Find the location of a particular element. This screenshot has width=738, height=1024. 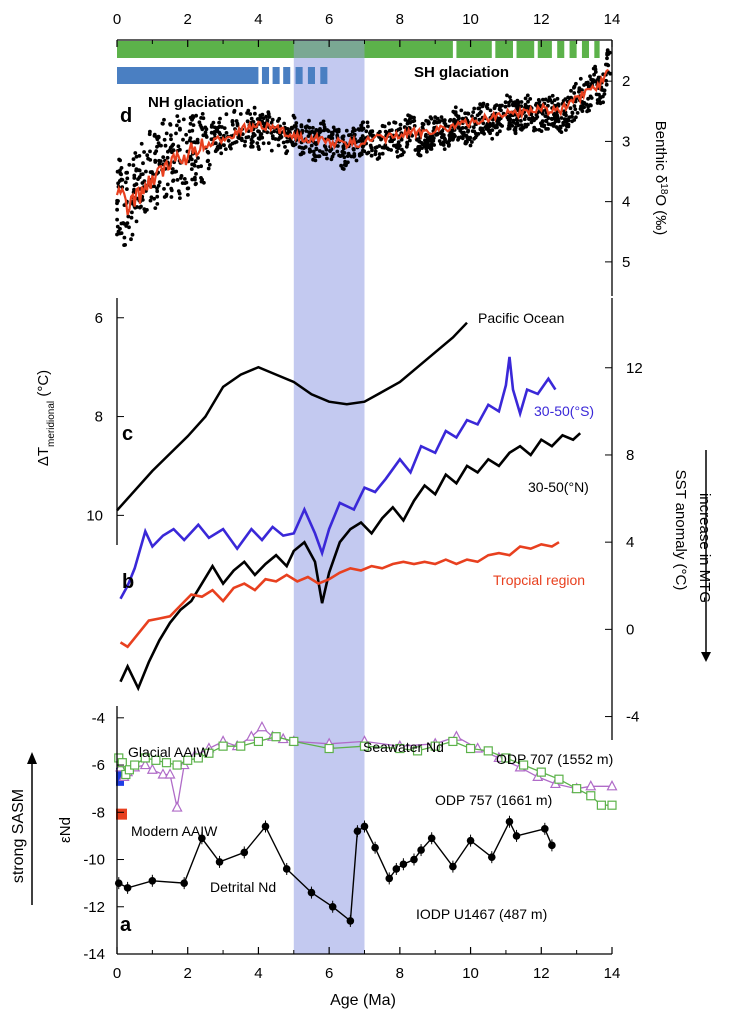

x-tick-label-top: 14 is located at coordinates (612, 19).